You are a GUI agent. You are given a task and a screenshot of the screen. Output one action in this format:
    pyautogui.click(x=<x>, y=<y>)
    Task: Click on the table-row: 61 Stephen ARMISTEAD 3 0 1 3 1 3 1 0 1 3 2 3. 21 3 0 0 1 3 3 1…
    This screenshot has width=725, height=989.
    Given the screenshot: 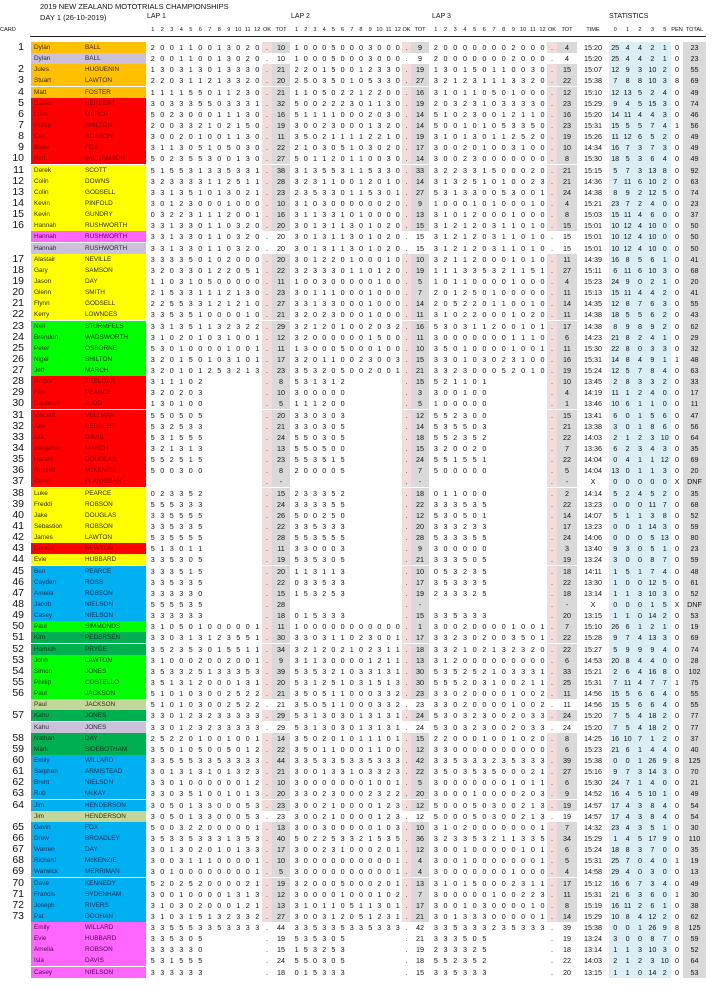 What is the action you would take?
    pyautogui.click(x=362, y=772)
    